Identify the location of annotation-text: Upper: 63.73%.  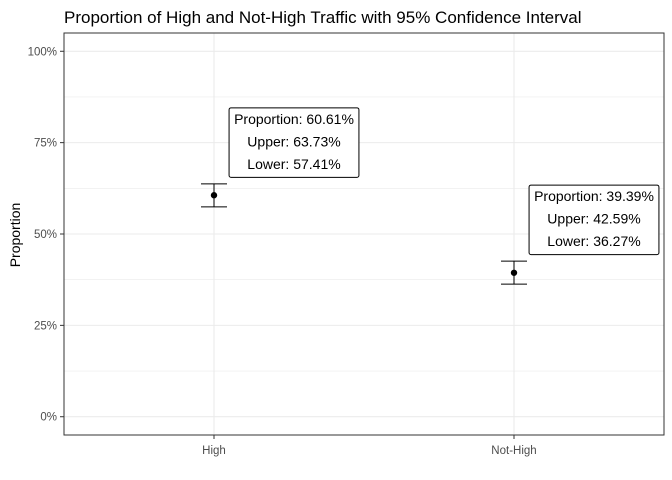
(293, 141).